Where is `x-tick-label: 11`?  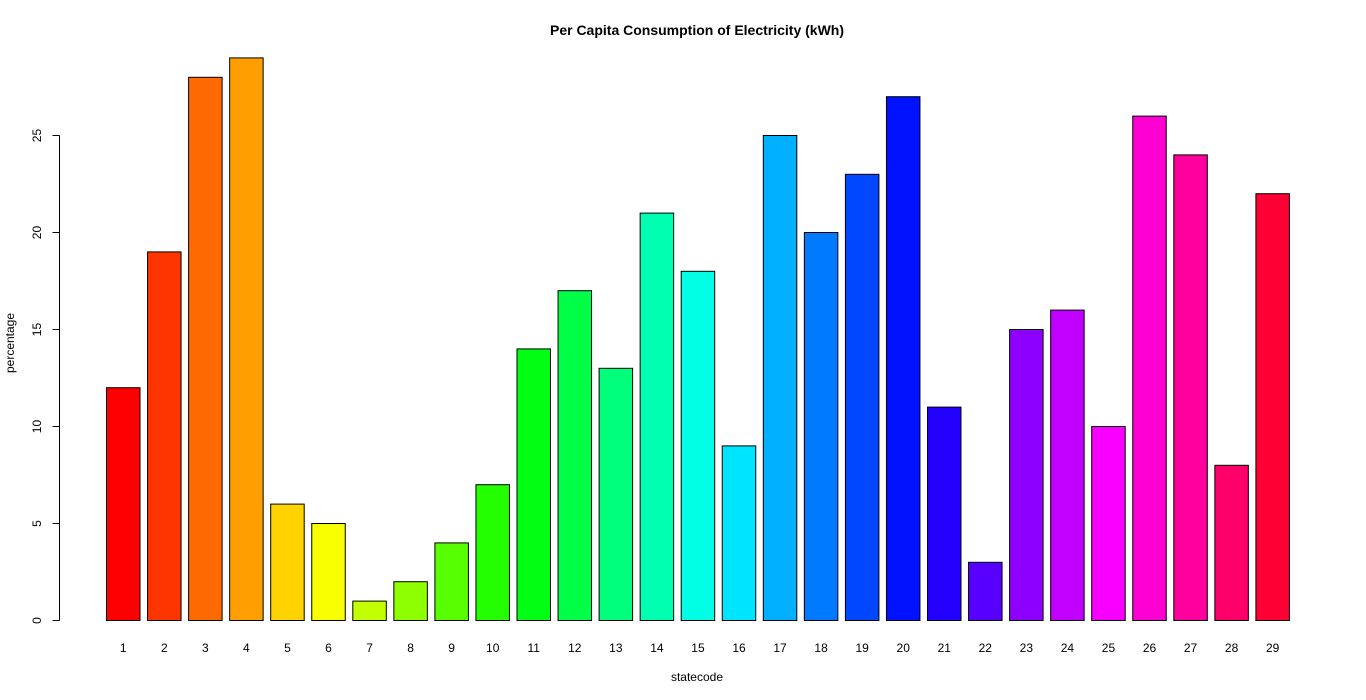 x-tick-label: 11 is located at coordinates (534, 648).